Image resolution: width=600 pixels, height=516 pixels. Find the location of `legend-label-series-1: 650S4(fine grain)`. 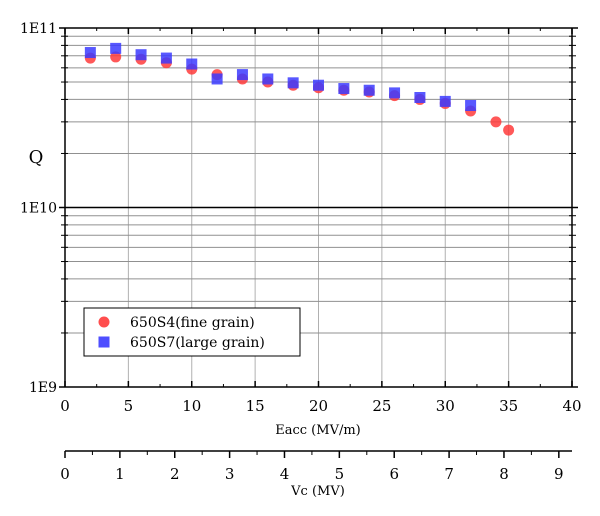

legend-label-series-1: 650S4(fine grain) is located at coordinates (192, 323).